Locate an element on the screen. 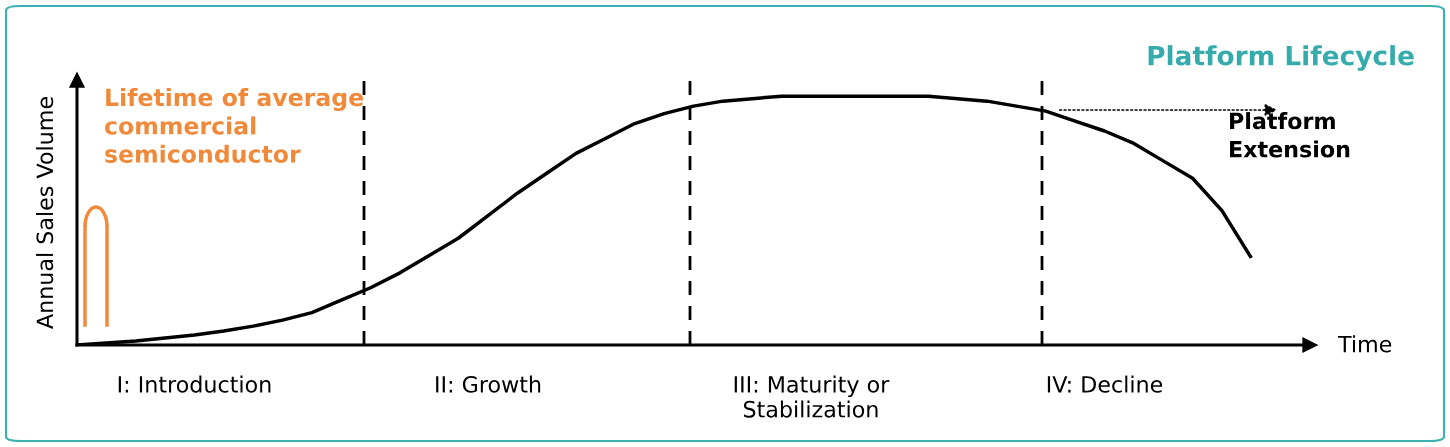 The height and width of the screenshot is (447, 1450). y-axis-title: Annual Sales Volume is located at coordinates (45, 213).